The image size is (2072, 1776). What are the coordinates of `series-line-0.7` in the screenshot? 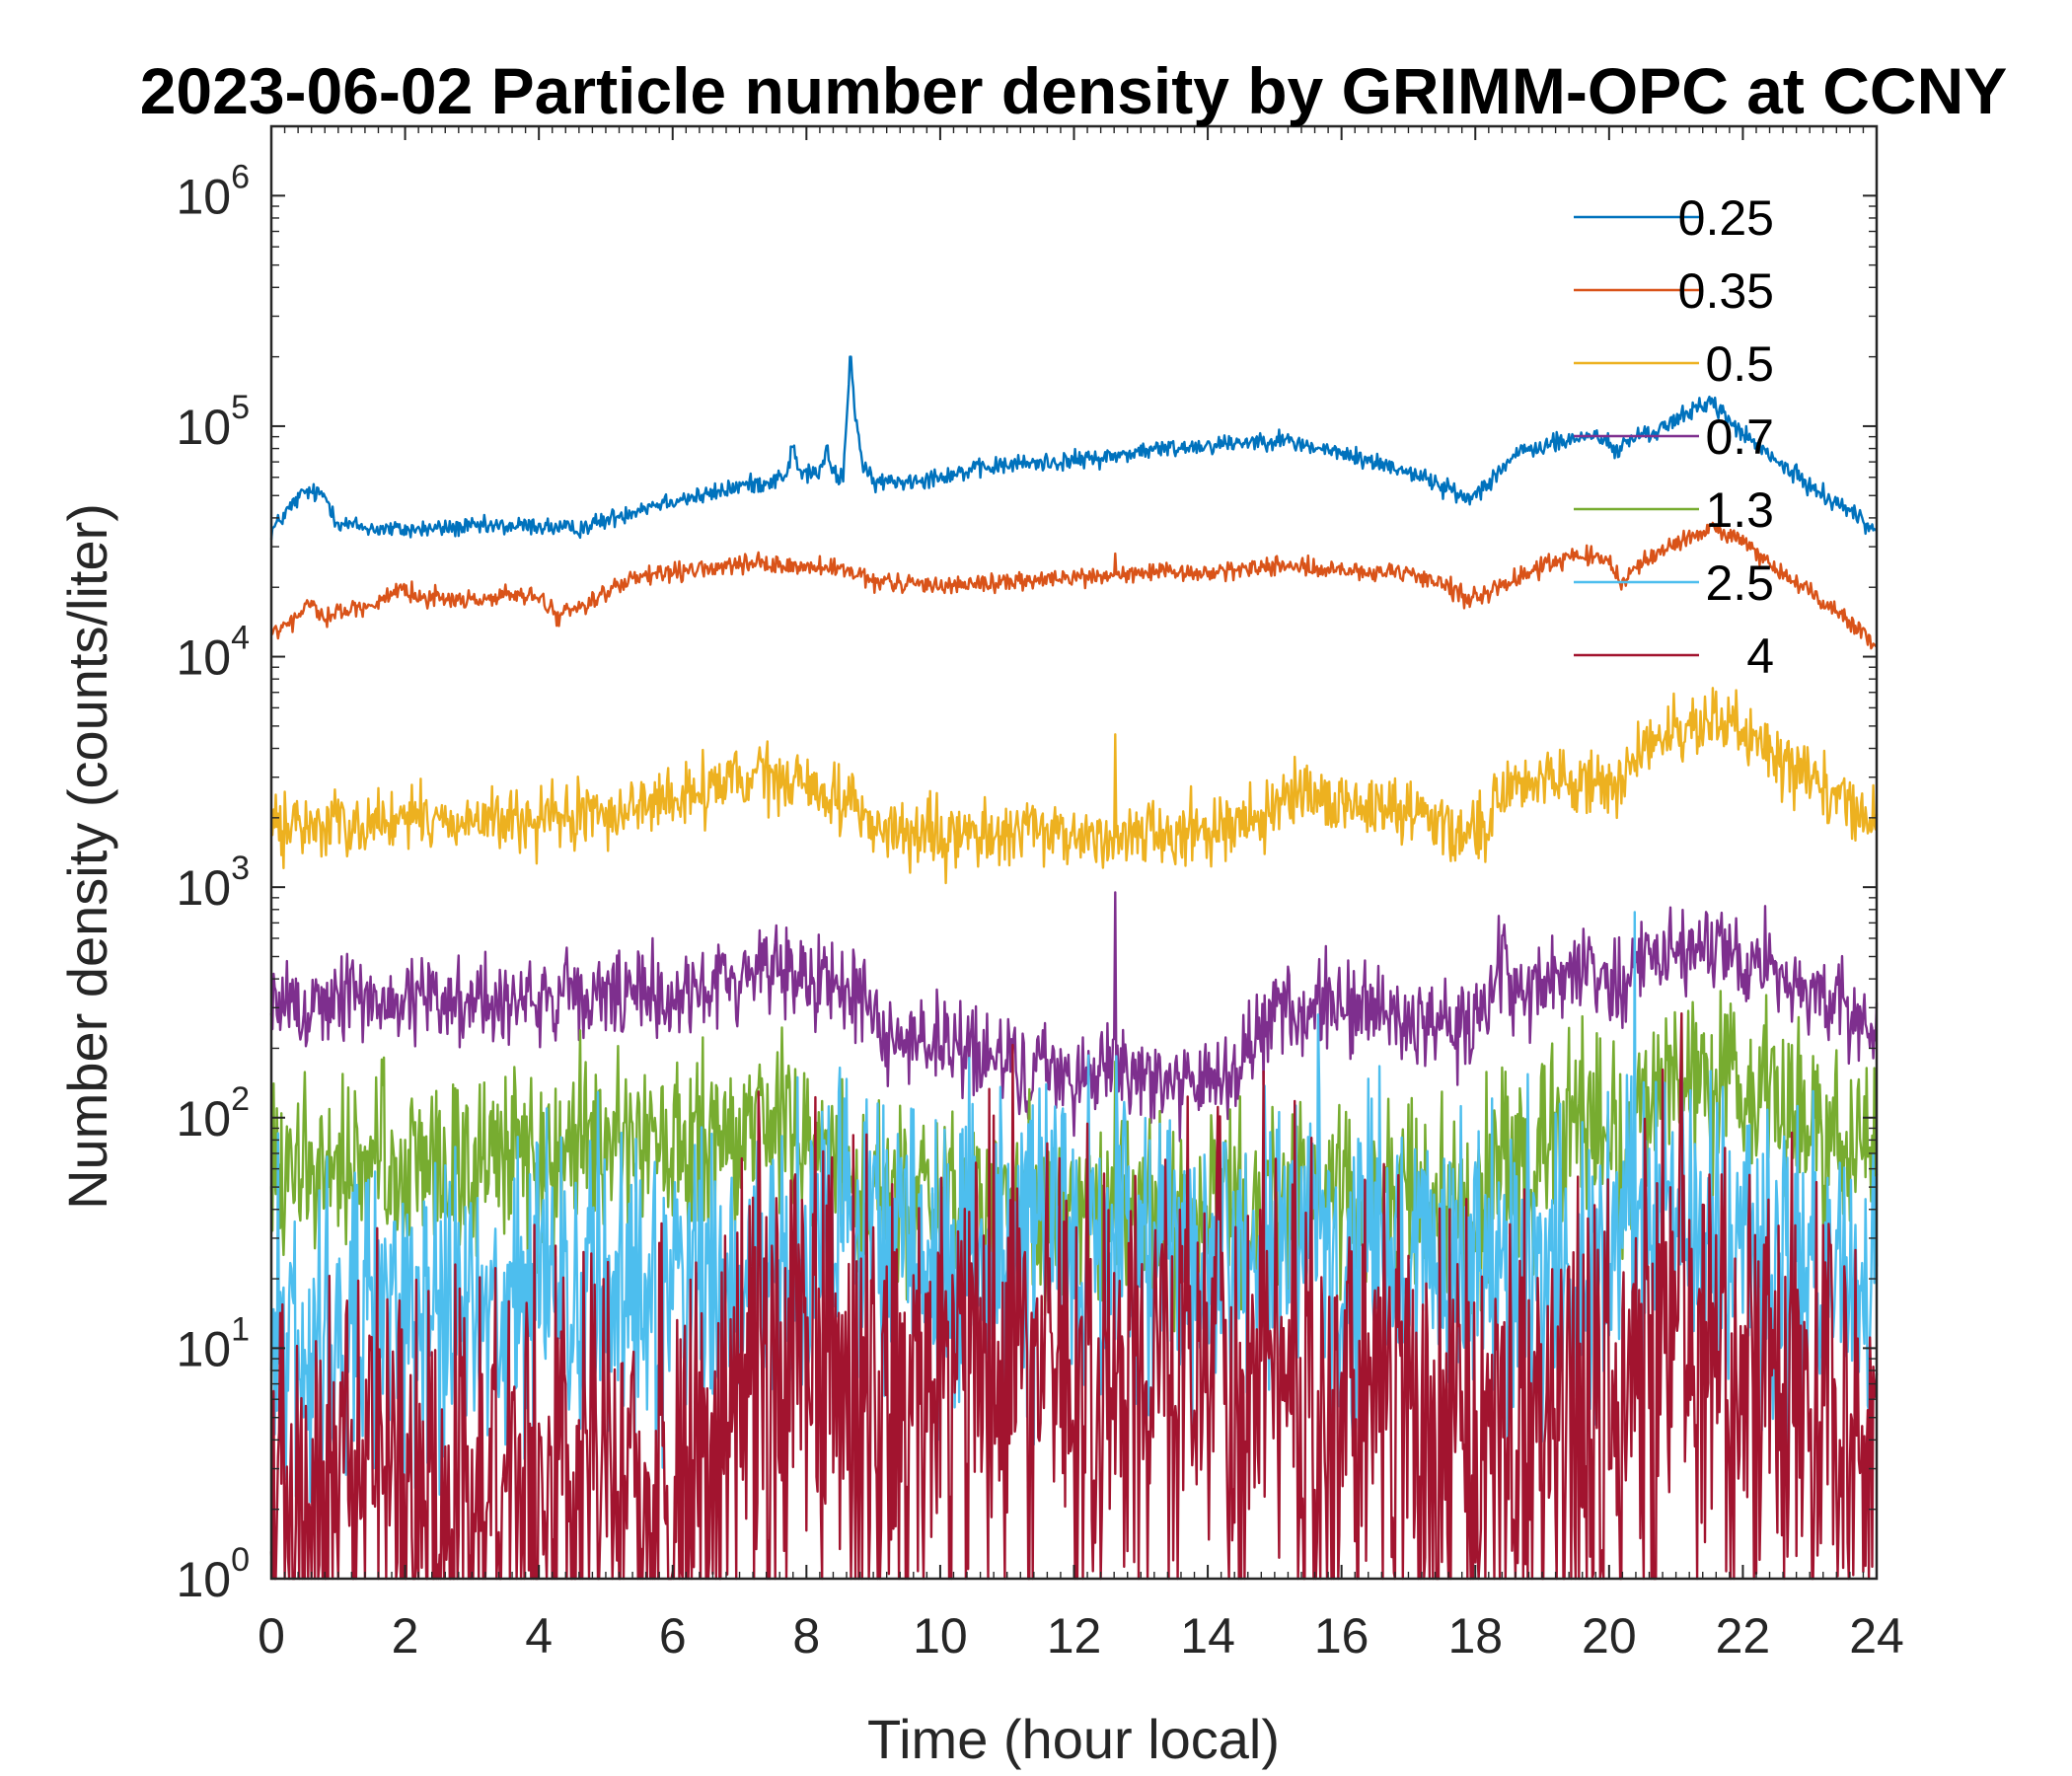 It's located at (1074, 1017).